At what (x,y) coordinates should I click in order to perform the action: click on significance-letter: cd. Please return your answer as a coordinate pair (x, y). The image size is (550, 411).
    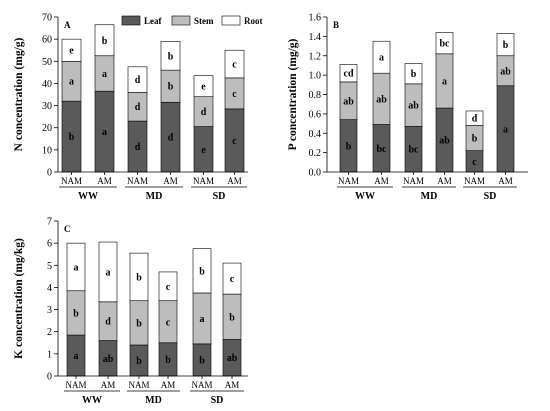
    Looking at the image, I should click on (349, 74).